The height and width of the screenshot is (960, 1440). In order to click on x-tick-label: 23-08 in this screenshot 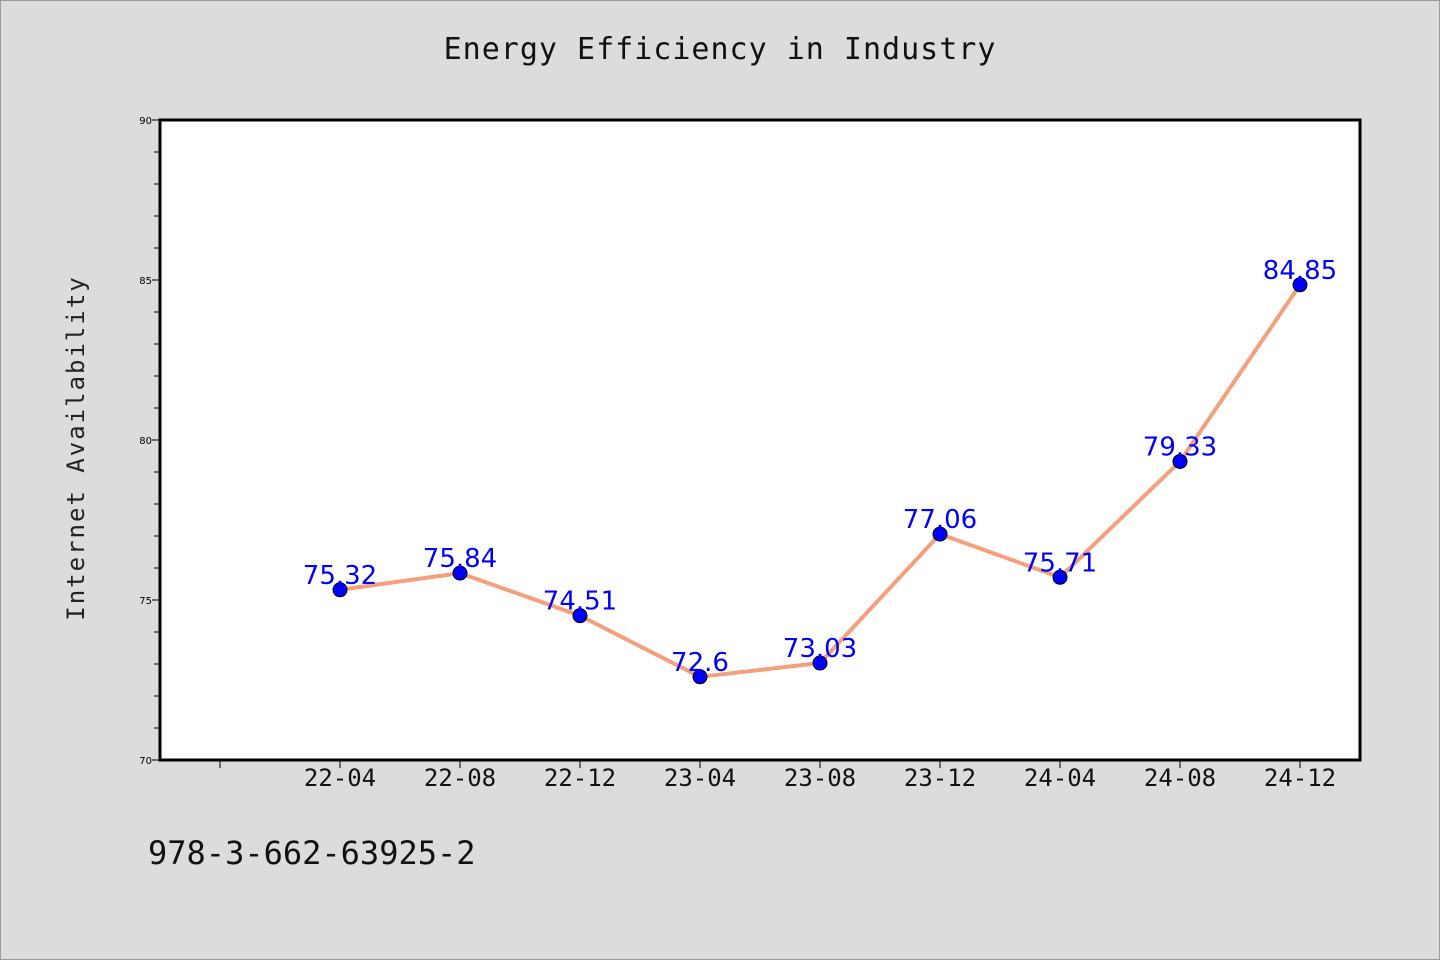, I will do `click(820, 778)`.